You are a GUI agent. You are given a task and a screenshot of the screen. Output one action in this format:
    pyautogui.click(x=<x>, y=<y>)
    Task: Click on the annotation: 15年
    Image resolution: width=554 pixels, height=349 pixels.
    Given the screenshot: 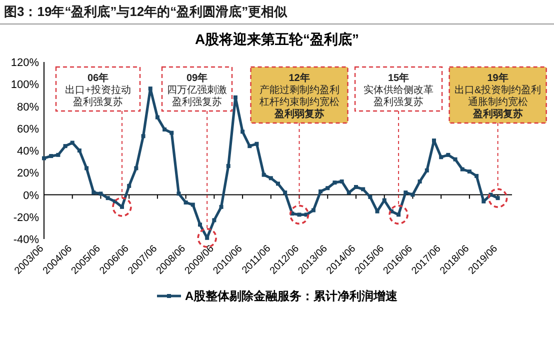 What is the action you would take?
    pyautogui.click(x=399, y=78)
    